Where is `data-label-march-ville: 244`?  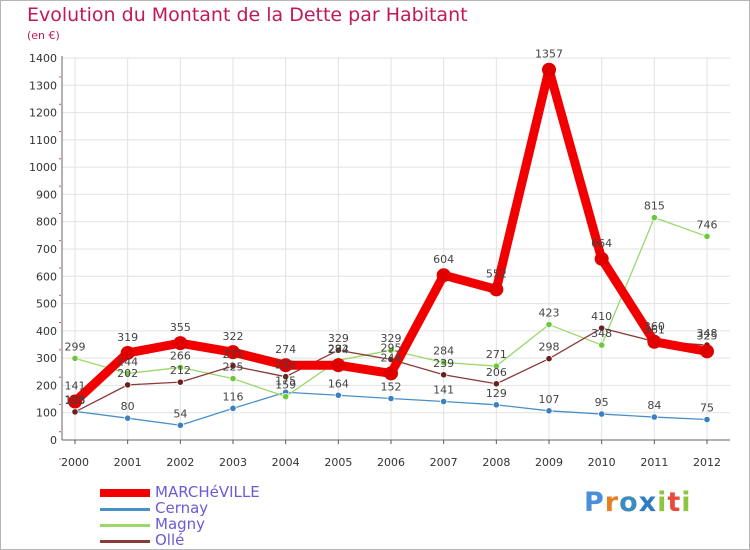
data-label-march-ville: 244 is located at coordinates (391, 357).